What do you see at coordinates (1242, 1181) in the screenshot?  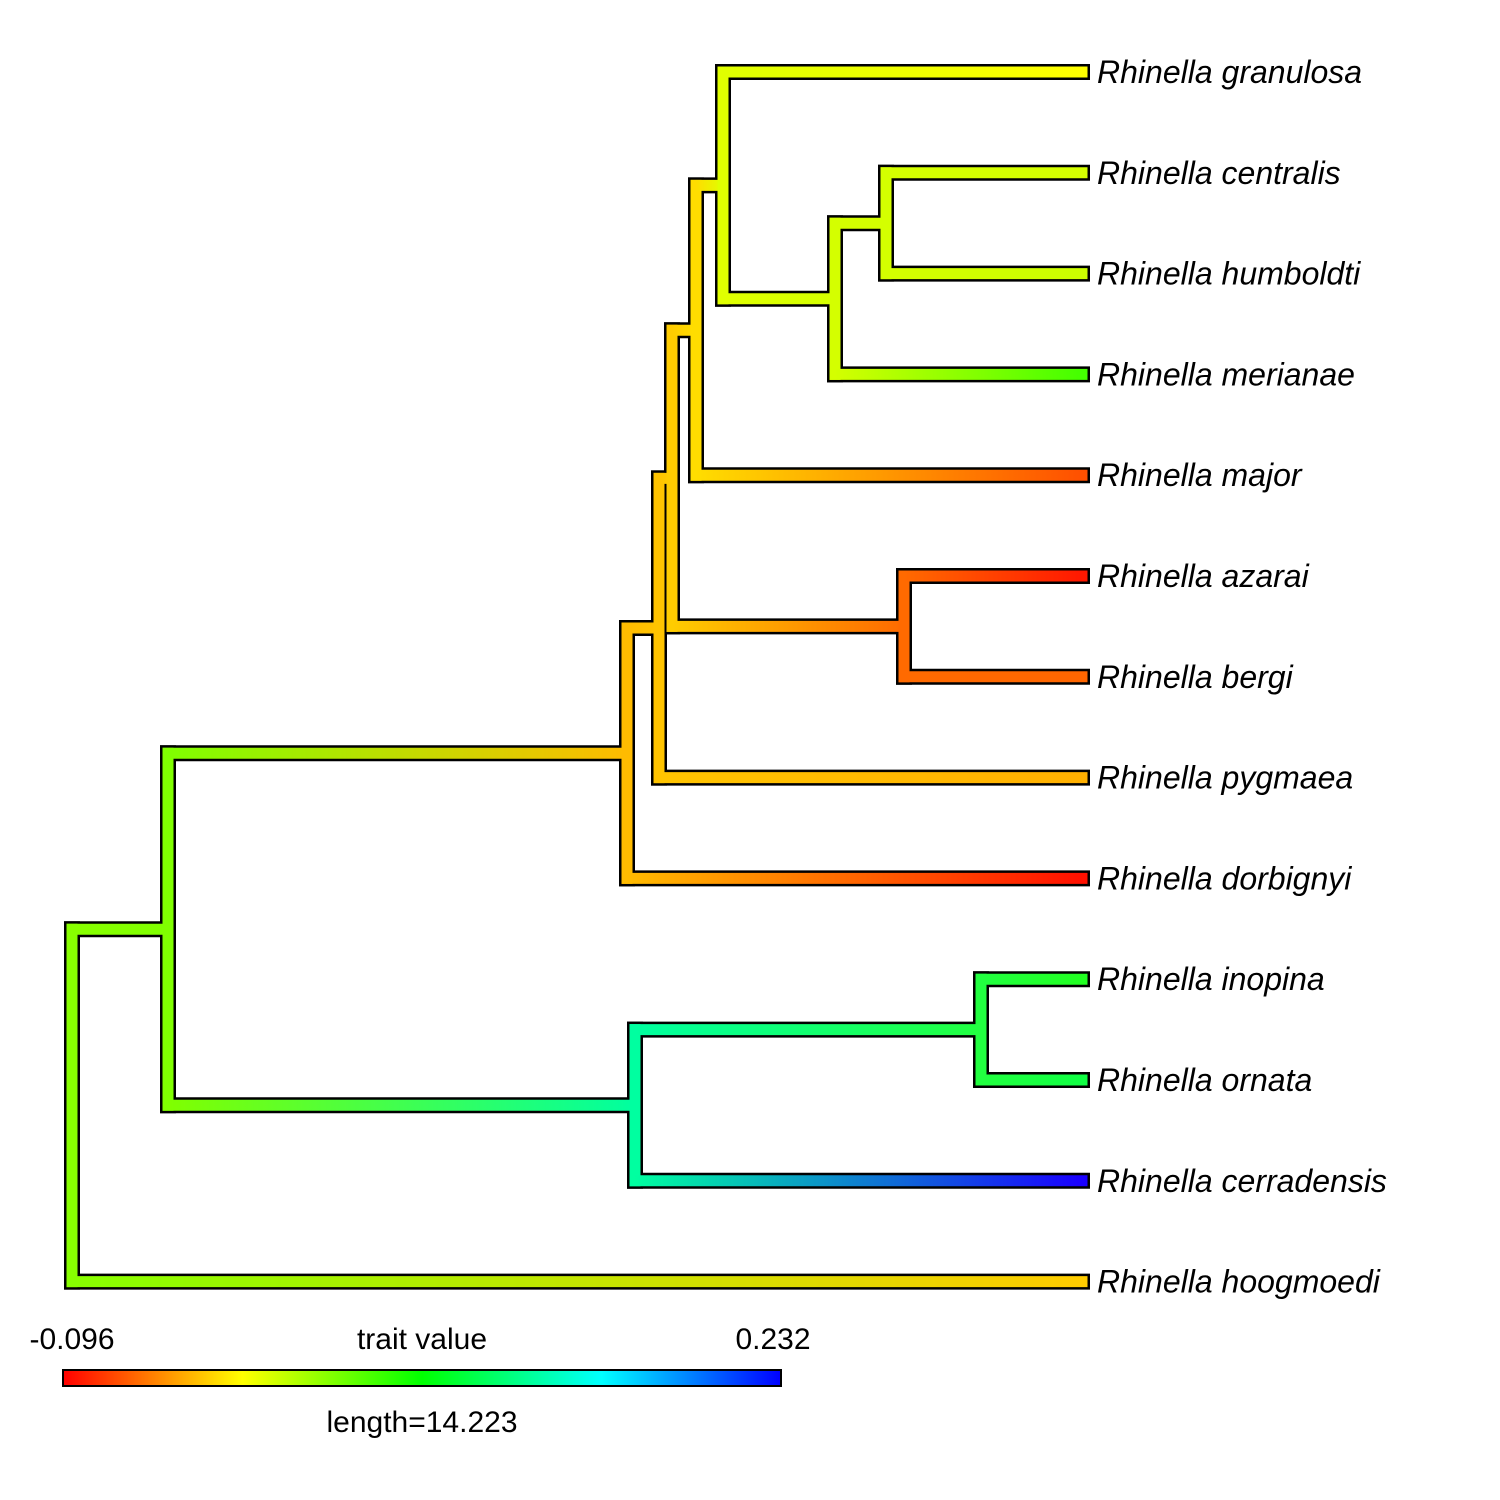 I see `tip-label-cerradensis: Rhinella cerradensis` at bounding box center [1242, 1181].